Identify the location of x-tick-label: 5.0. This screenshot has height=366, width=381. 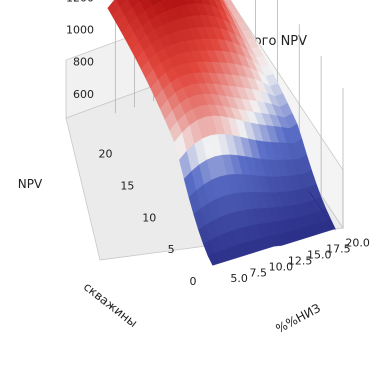
(239, 278).